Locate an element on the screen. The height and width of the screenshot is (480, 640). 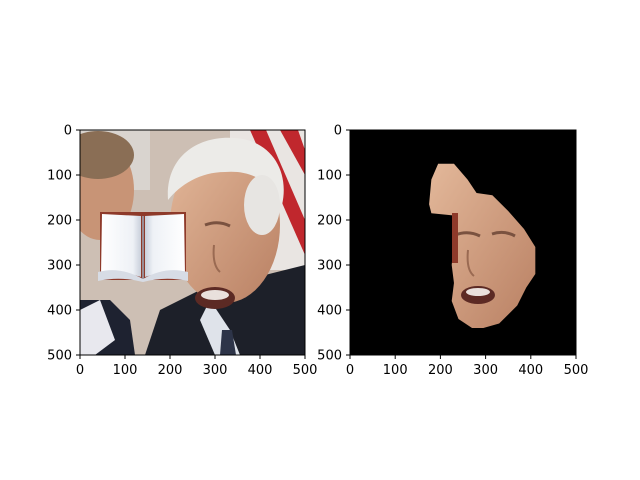
open-book-icon is located at coordinates (143, 247).